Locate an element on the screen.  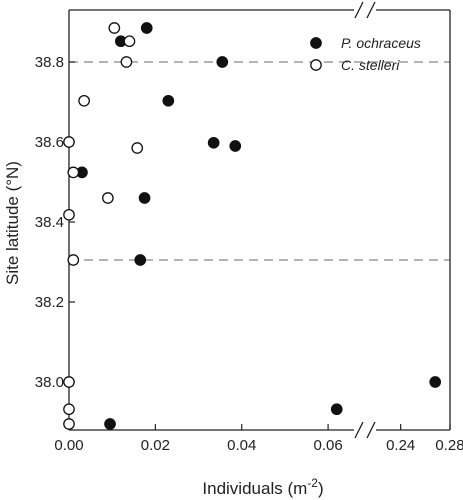
y-tick-label-4: 38.8 is located at coordinates (49, 62).